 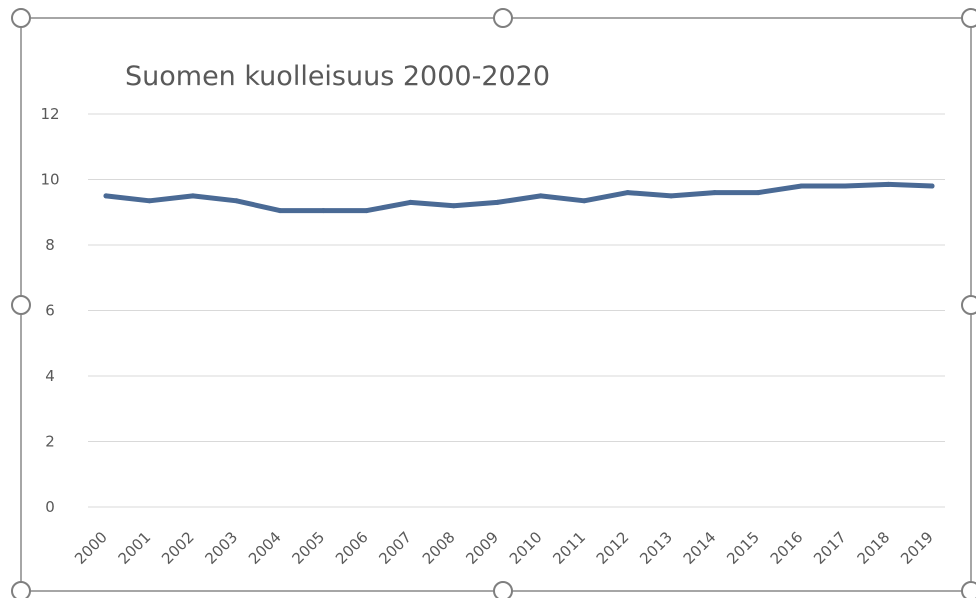 I want to click on x-tick-label: 2007, so click(x=395, y=548).